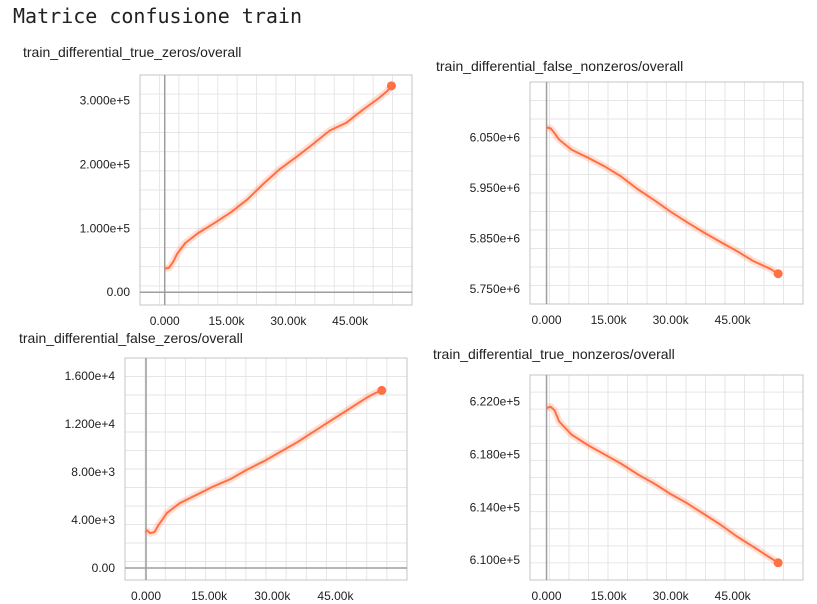  Describe the element at coordinates (495, 560) in the screenshot. I see `y-tick-label: 6.100e+5` at that location.